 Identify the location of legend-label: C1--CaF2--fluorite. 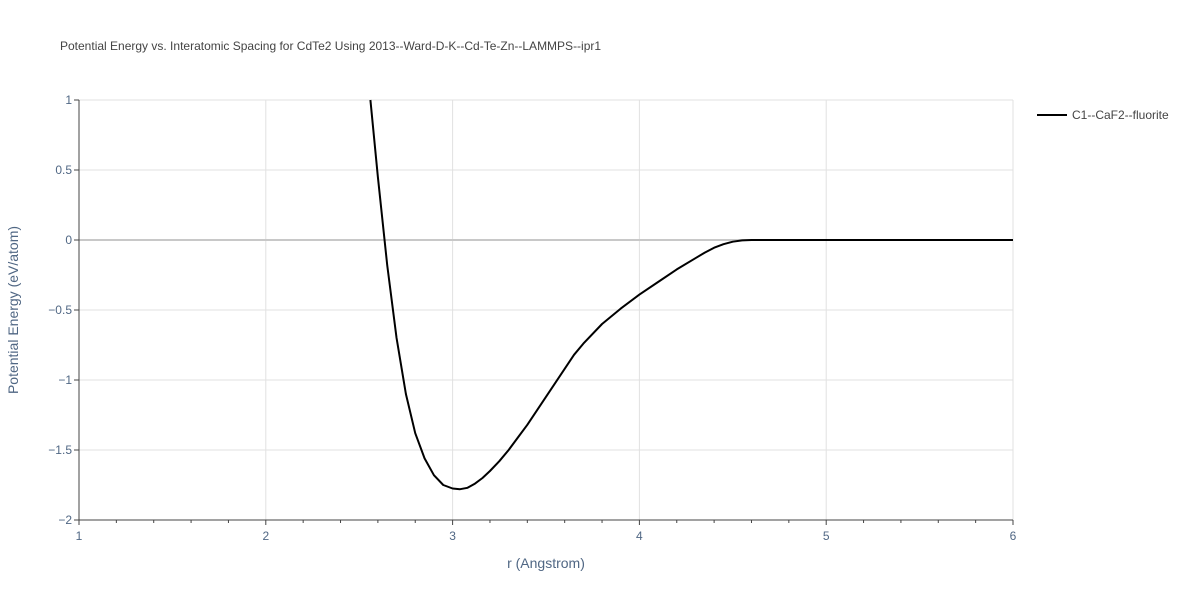
(1120, 115).